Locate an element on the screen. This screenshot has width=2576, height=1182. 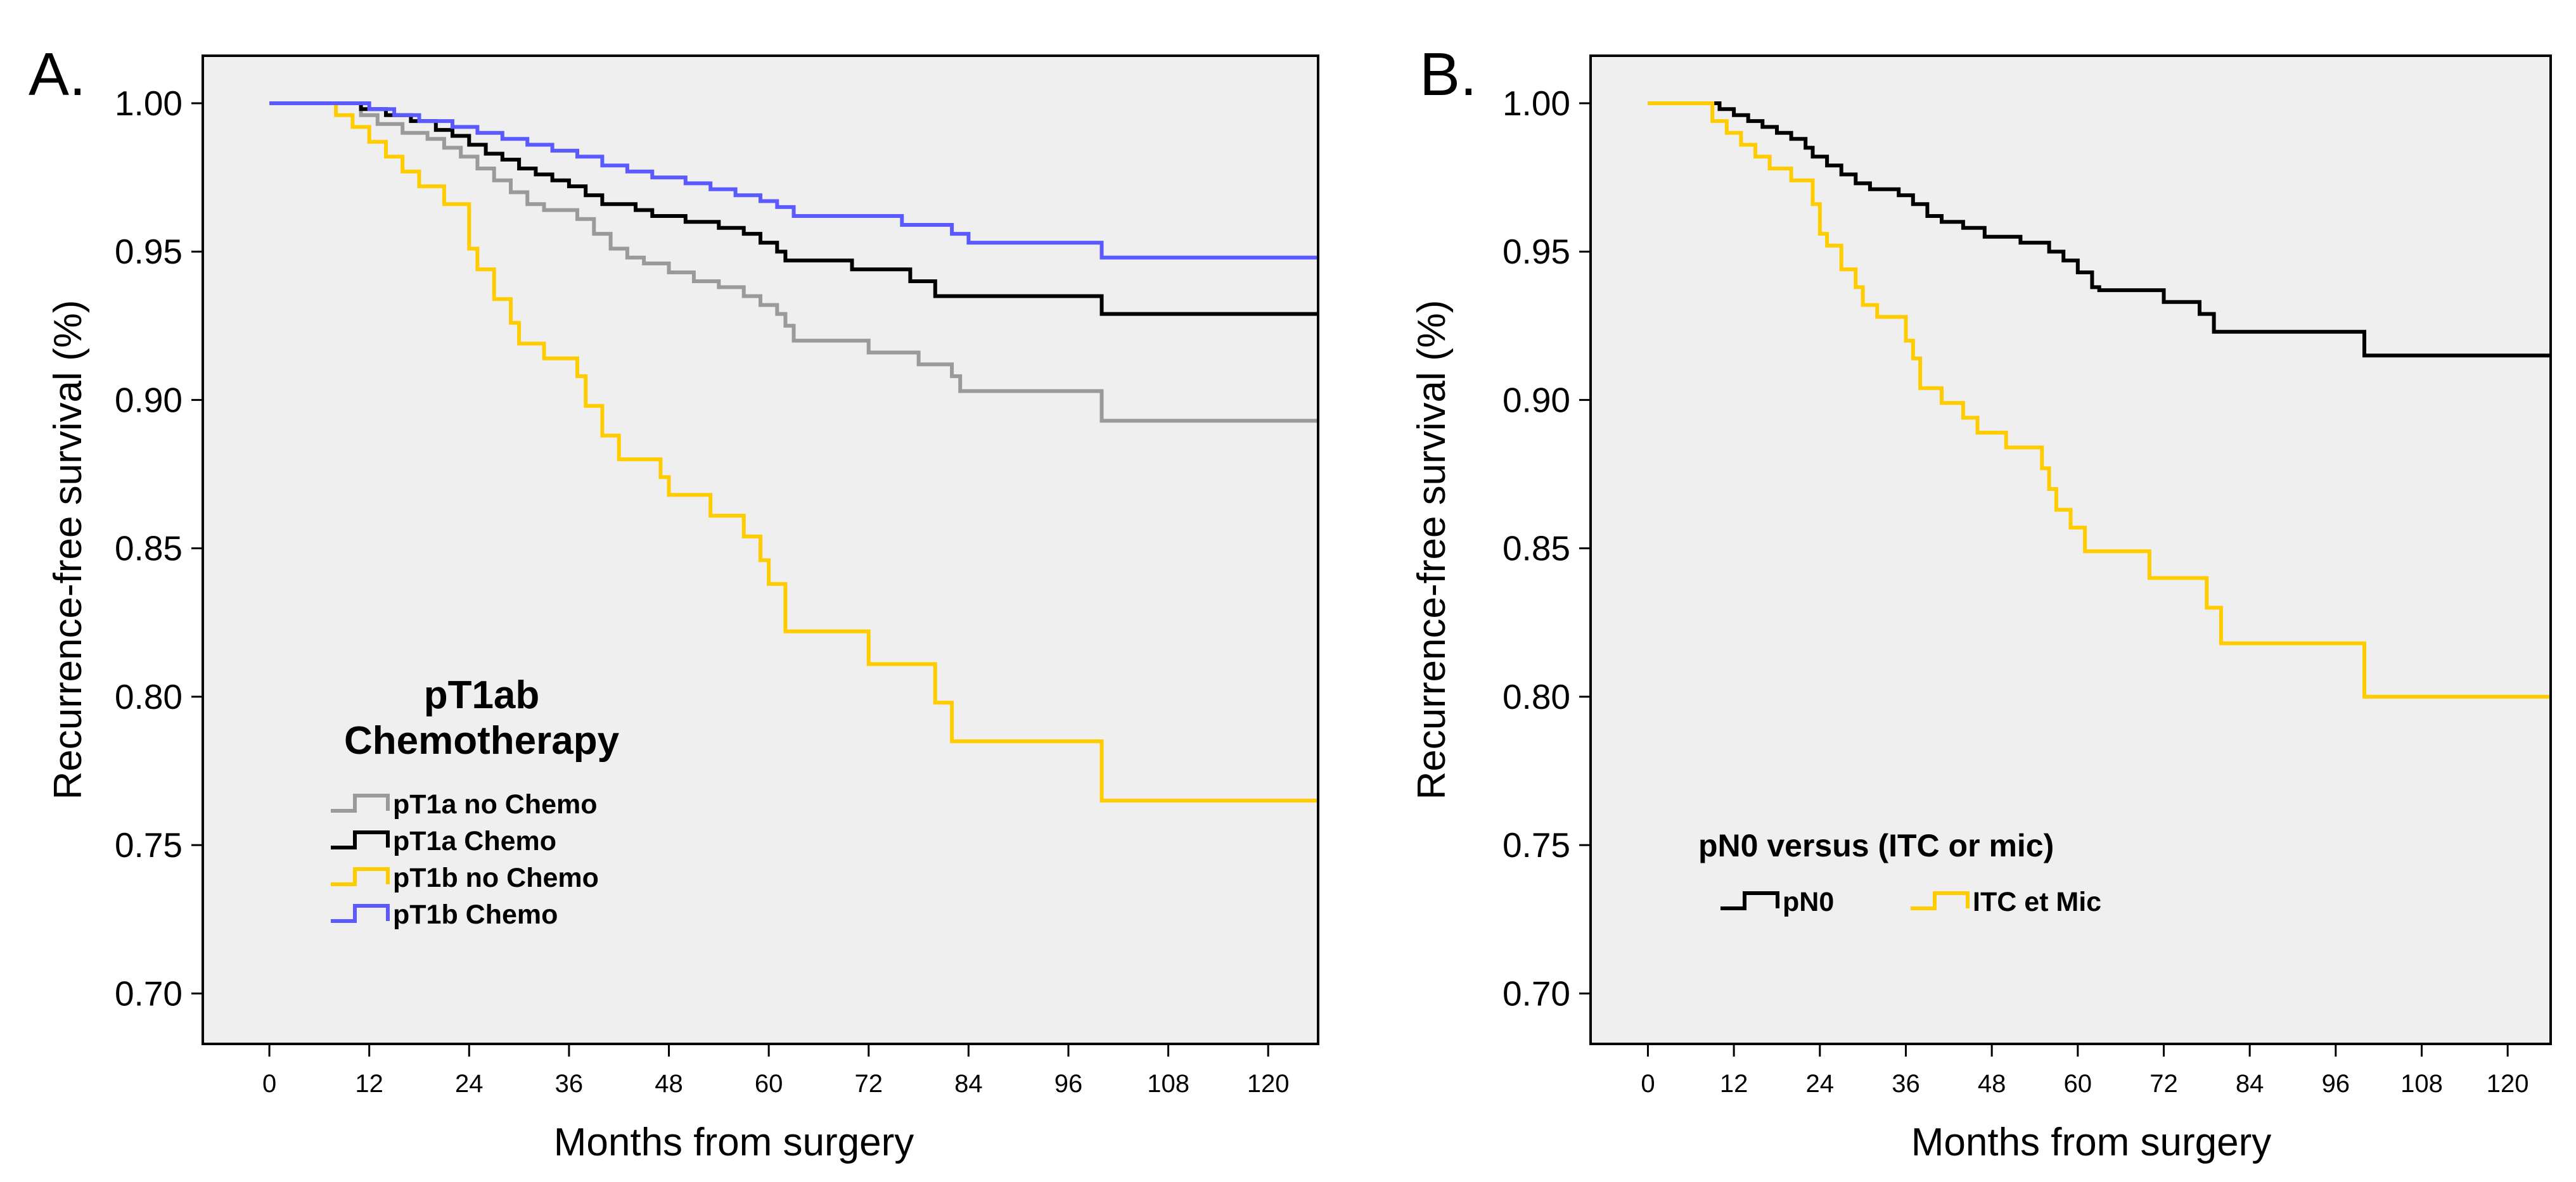
x-tick-label-a-0: 0 is located at coordinates (269, 1084).